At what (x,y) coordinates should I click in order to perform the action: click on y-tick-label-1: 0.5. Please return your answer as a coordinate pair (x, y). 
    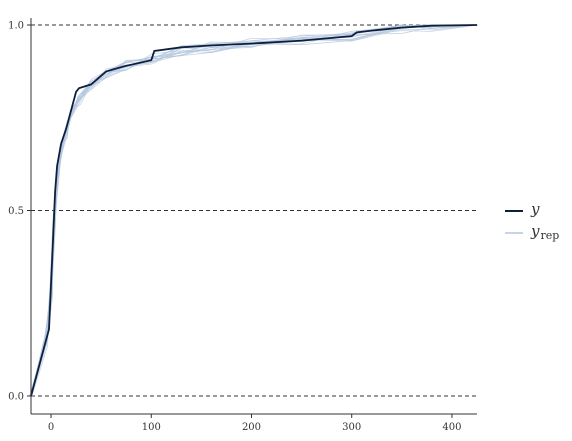
    Looking at the image, I should click on (16, 211).